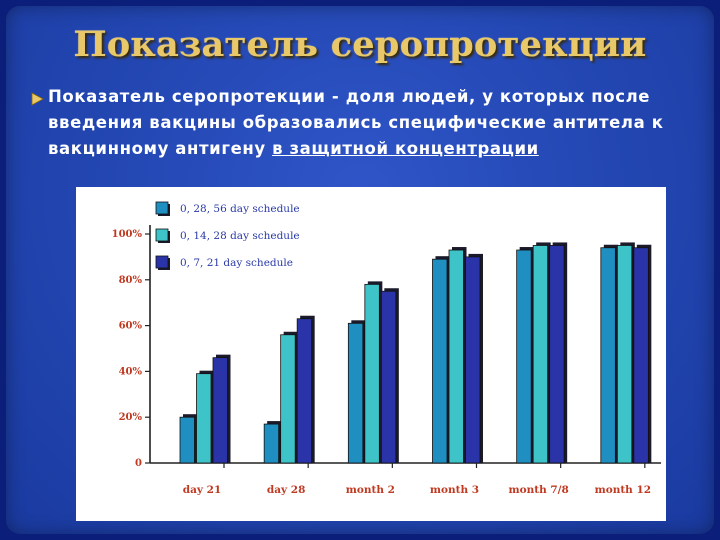 Image resolution: width=720 pixels, height=540 pixels. What do you see at coordinates (623, 490) in the screenshot?
I see `x-tick-label: month 12` at bounding box center [623, 490].